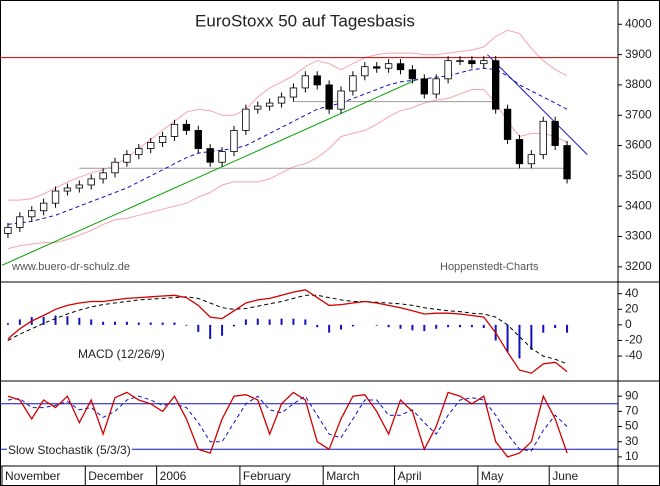 The image size is (660, 486). What do you see at coordinates (638, 145) in the screenshot?
I see `y-tick-label: 3600` at bounding box center [638, 145].